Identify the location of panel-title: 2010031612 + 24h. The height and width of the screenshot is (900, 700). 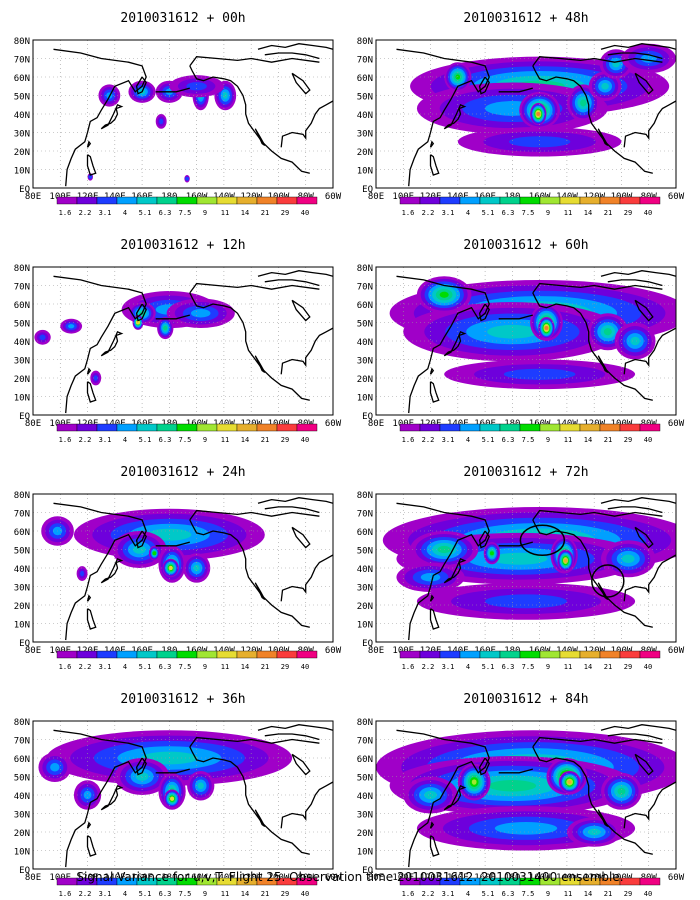
(182, 472).